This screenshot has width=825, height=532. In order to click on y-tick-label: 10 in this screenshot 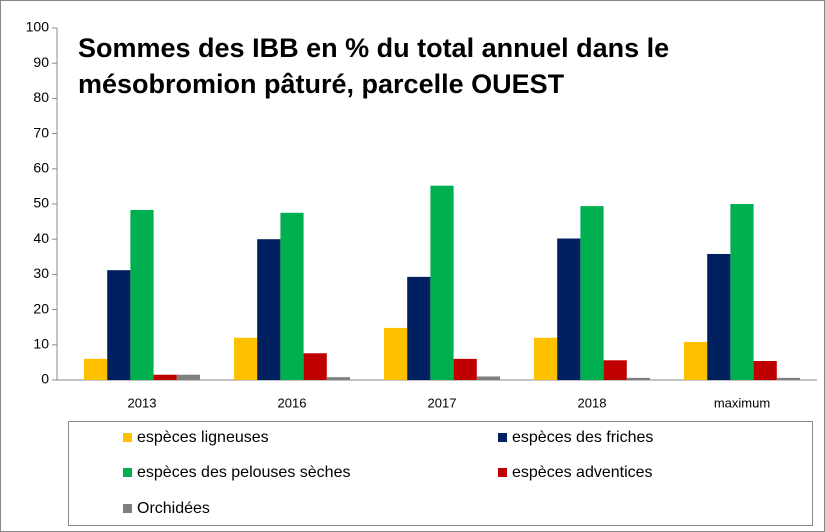, I will do `click(41, 344)`.